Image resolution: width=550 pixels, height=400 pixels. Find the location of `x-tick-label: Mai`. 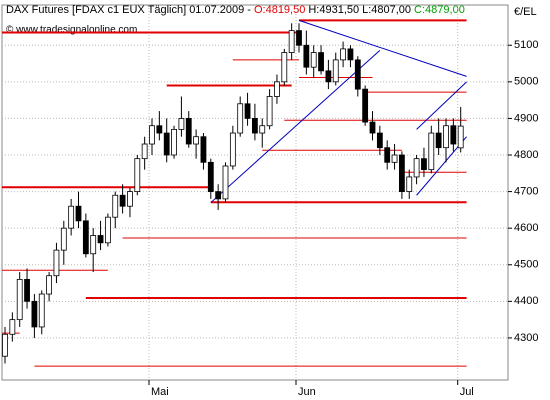

x-tick-label: Mai is located at coordinates (160, 392).